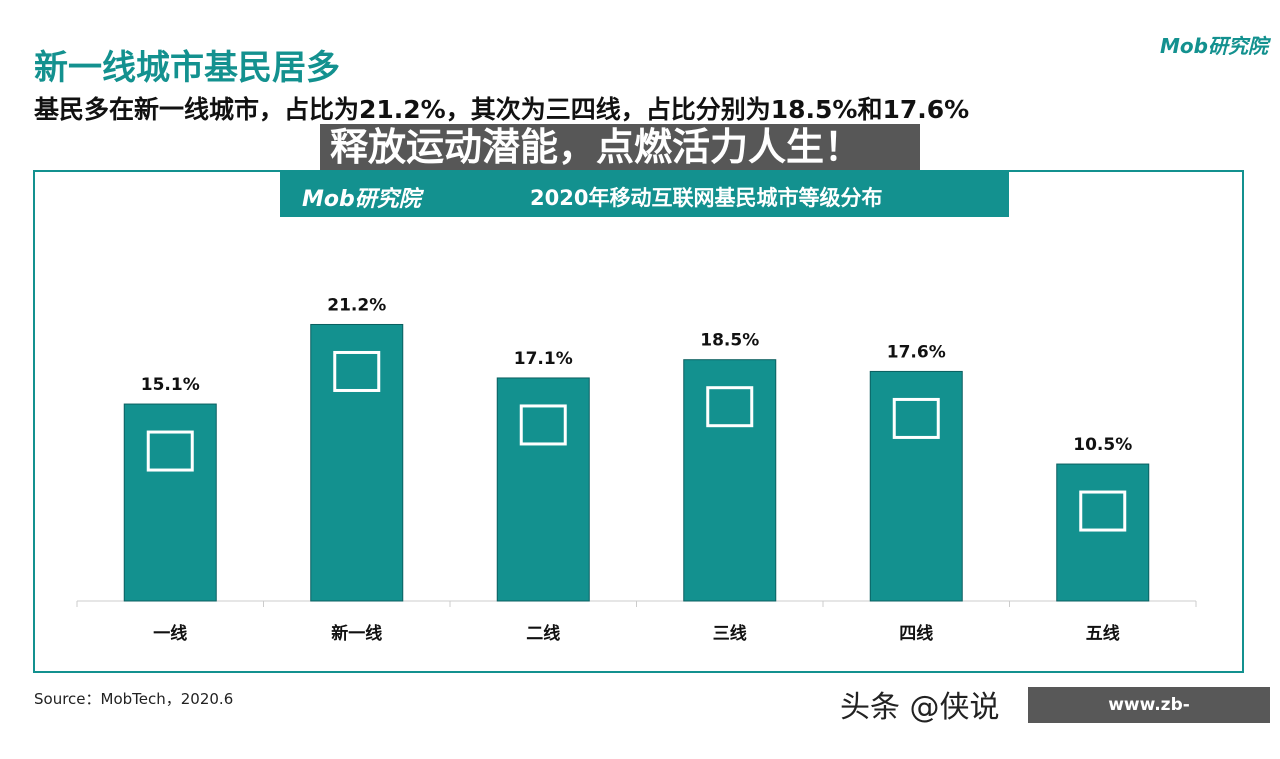 This screenshot has width=1280, height=759. Describe the element at coordinates (170, 451) in the screenshot. I see `city-skyline-icon` at that location.